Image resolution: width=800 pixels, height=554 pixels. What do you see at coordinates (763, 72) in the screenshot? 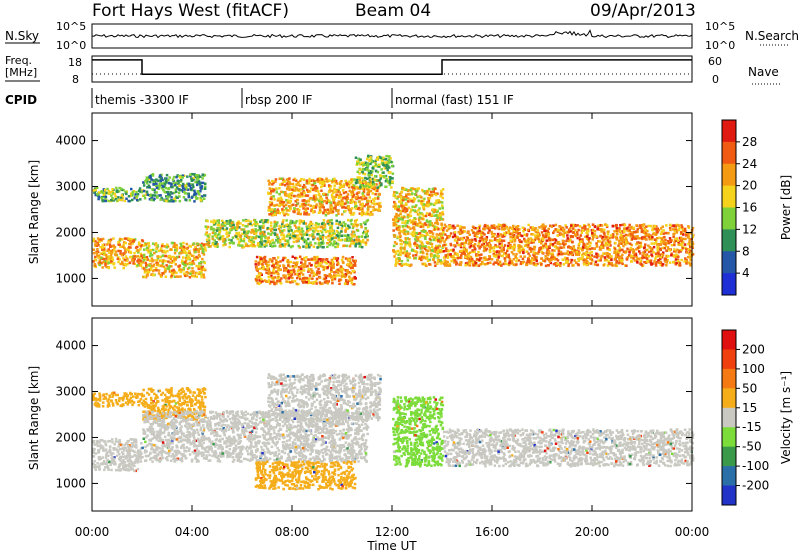
I see `nave-label: Nave` at bounding box center [763, 72].